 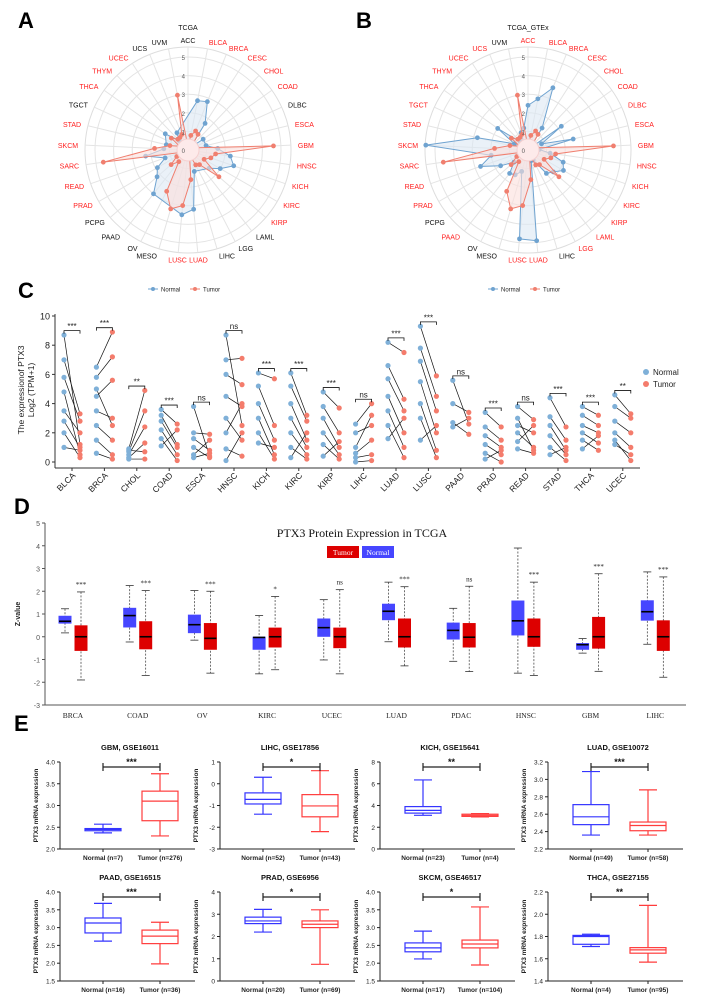 What do you see at coordinates (631, 206) in the screenshot?
I see `radar-category-label: KIRC` at bounding box center [631, 206].